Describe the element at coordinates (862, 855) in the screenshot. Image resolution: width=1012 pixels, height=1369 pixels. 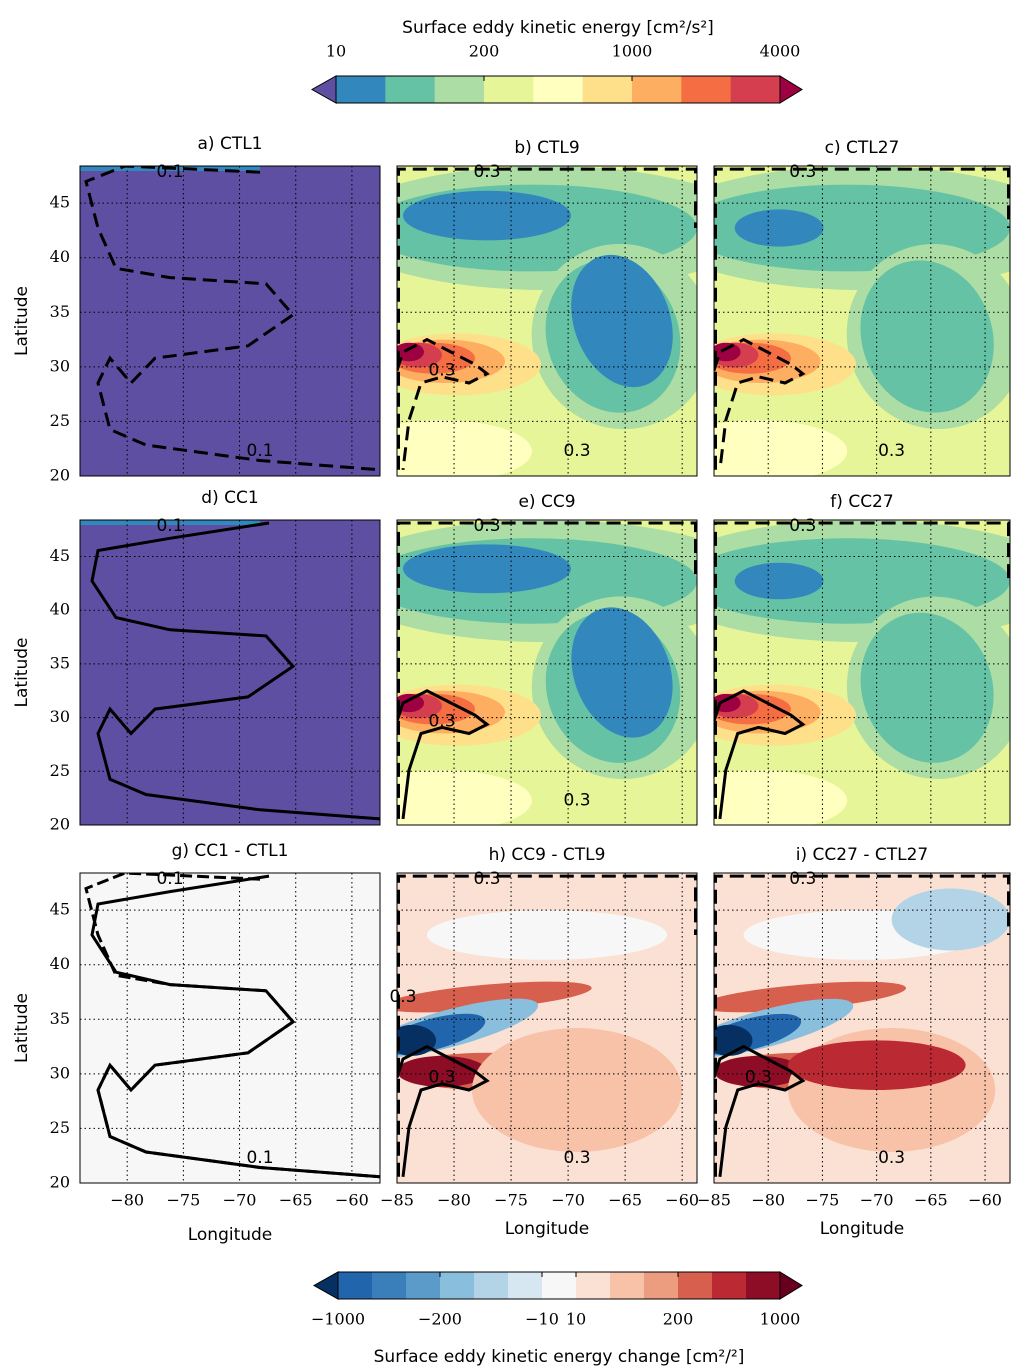
I see `panel-title: i) CC27 - CTL27` at that location.